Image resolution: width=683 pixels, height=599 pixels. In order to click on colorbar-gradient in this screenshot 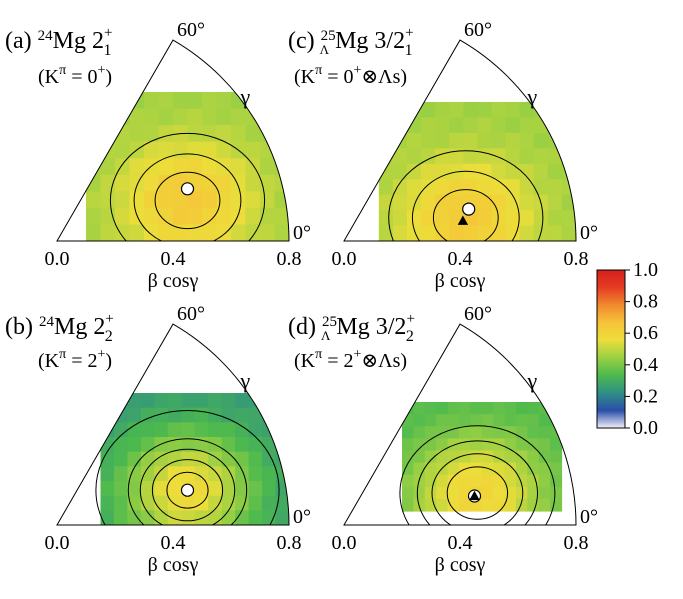, I will do `click(611, 349)`.